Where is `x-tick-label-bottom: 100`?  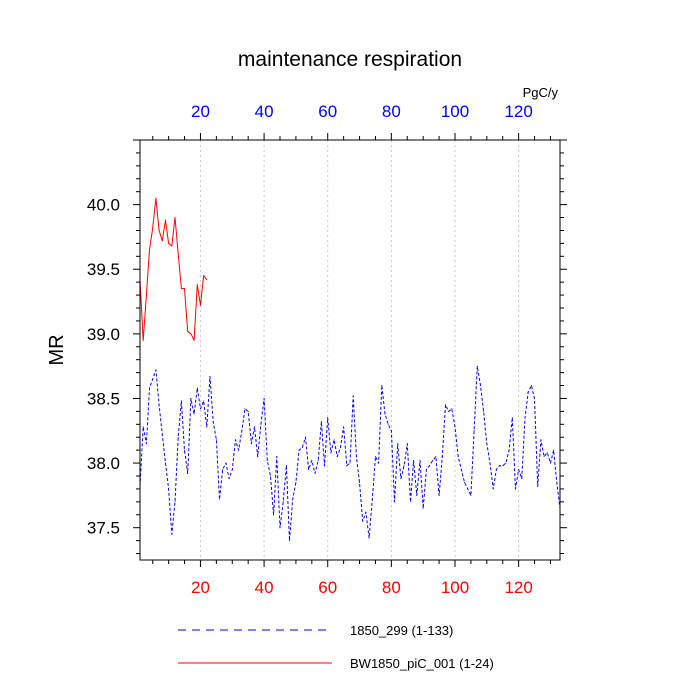
x-tick-label-bottom: 100 is located at coordinates (455, 587).